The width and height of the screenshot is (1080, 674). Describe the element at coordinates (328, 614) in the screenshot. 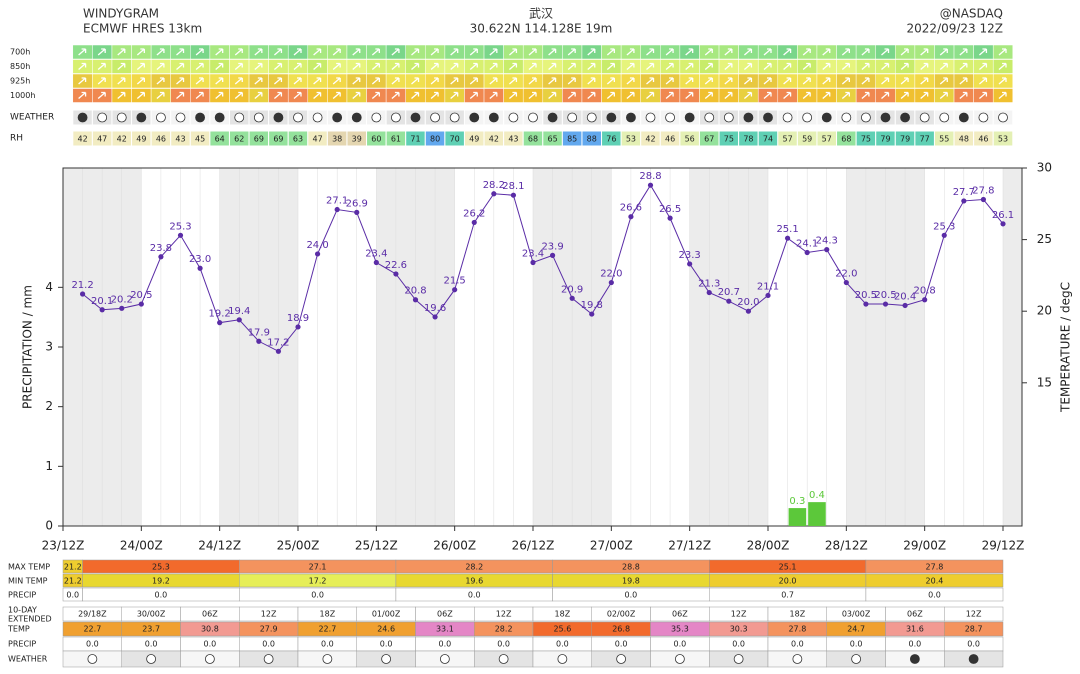

I see `ext-time: 18Z` at that location.